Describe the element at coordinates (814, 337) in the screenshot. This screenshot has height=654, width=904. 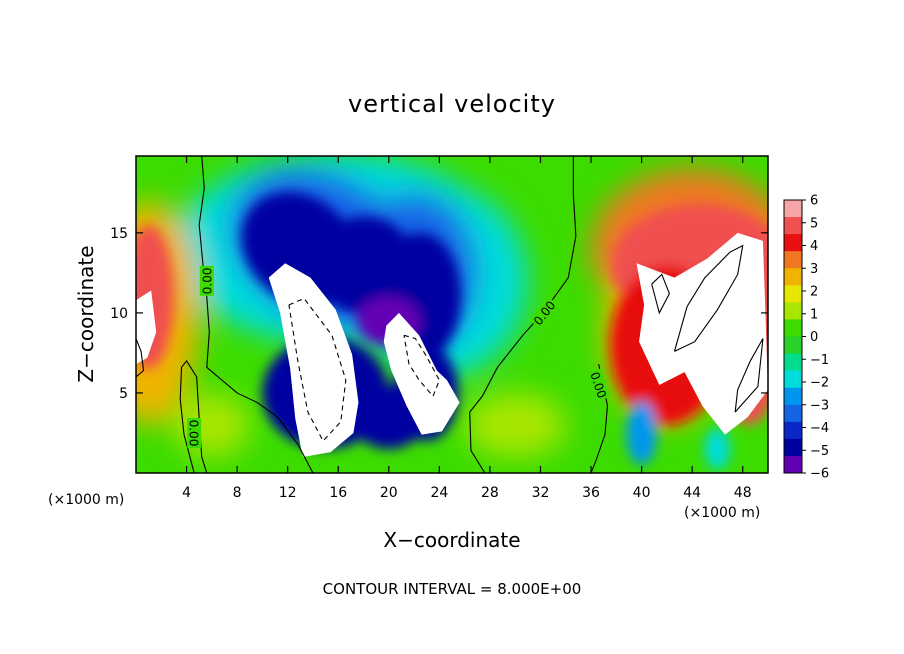
I see `colorbar-tick-label: 0` at that location.